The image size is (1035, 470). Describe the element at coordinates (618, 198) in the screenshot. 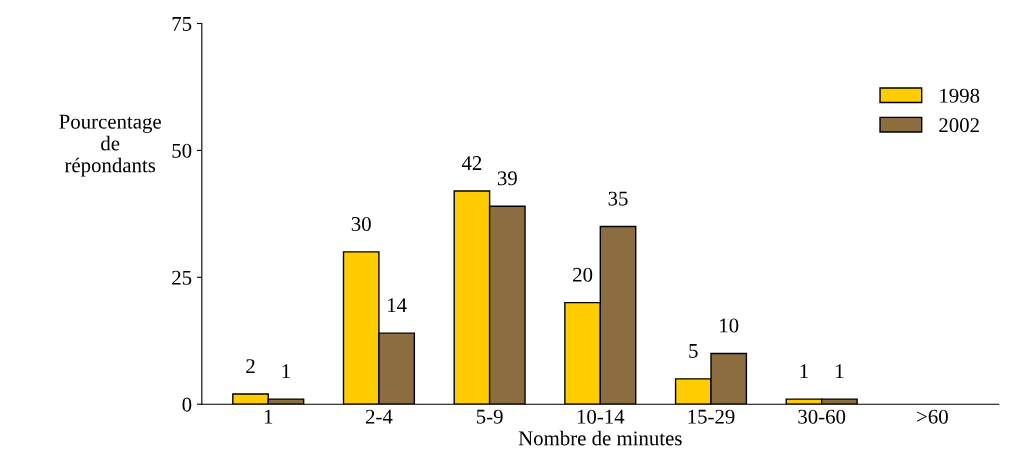

I see `data-label: 35` at that location.